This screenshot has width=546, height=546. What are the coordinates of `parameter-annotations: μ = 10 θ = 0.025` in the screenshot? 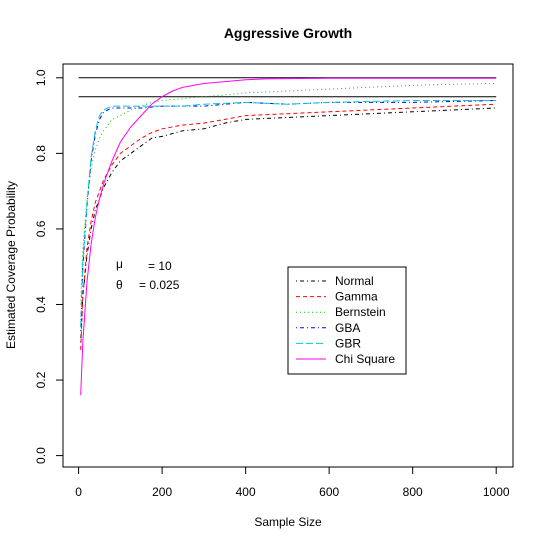 It's located at (148, 274).